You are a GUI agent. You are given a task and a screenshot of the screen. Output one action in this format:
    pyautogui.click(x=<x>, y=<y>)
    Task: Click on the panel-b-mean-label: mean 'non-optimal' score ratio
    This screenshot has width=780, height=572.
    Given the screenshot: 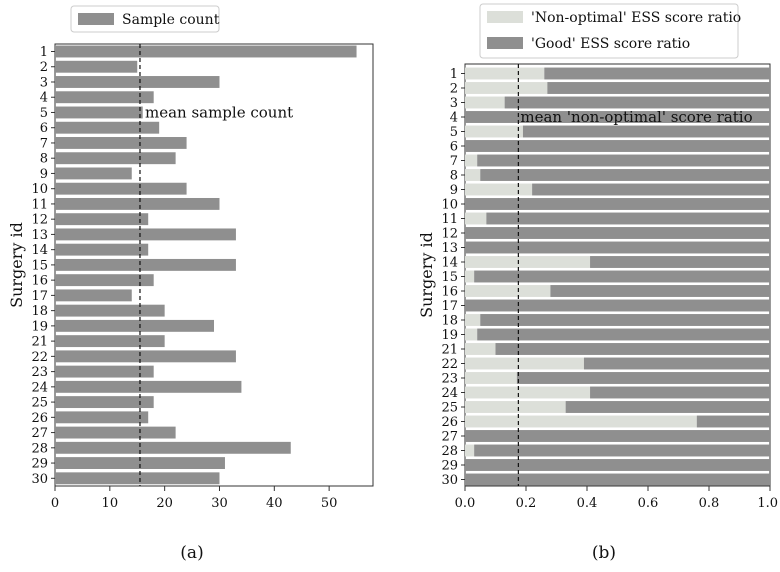 What is the action you would take?
    pyautogui.click(x=636, y=117)
    